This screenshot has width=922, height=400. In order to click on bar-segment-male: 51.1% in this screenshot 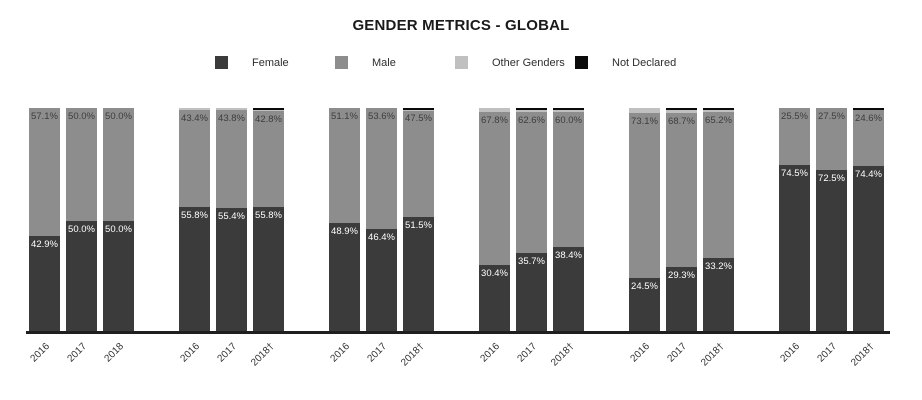, I will do `click(344, 165)`.